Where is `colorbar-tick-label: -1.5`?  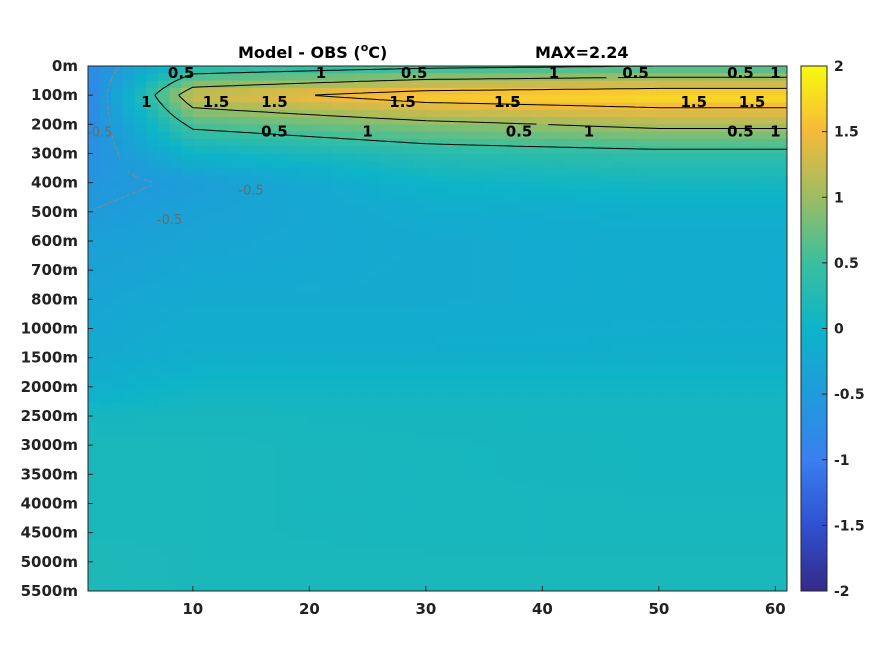
colorbar-tick-label: -1.5 is located at coordinates (849, 526).